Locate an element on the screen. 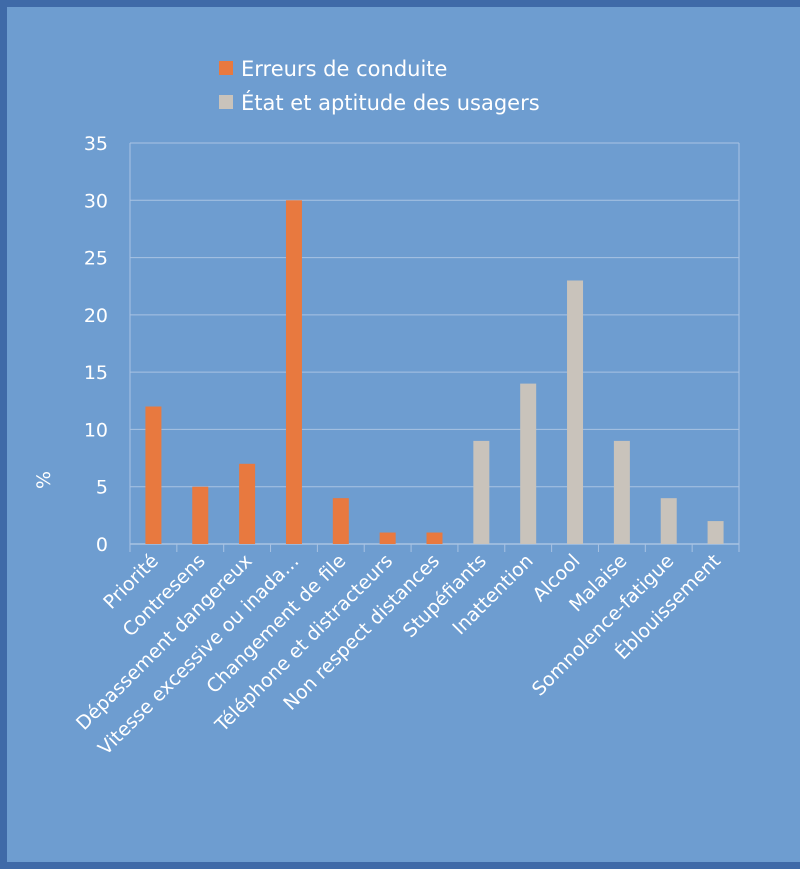  legend-swatch-erreurs is located at coordinates (226, 68).